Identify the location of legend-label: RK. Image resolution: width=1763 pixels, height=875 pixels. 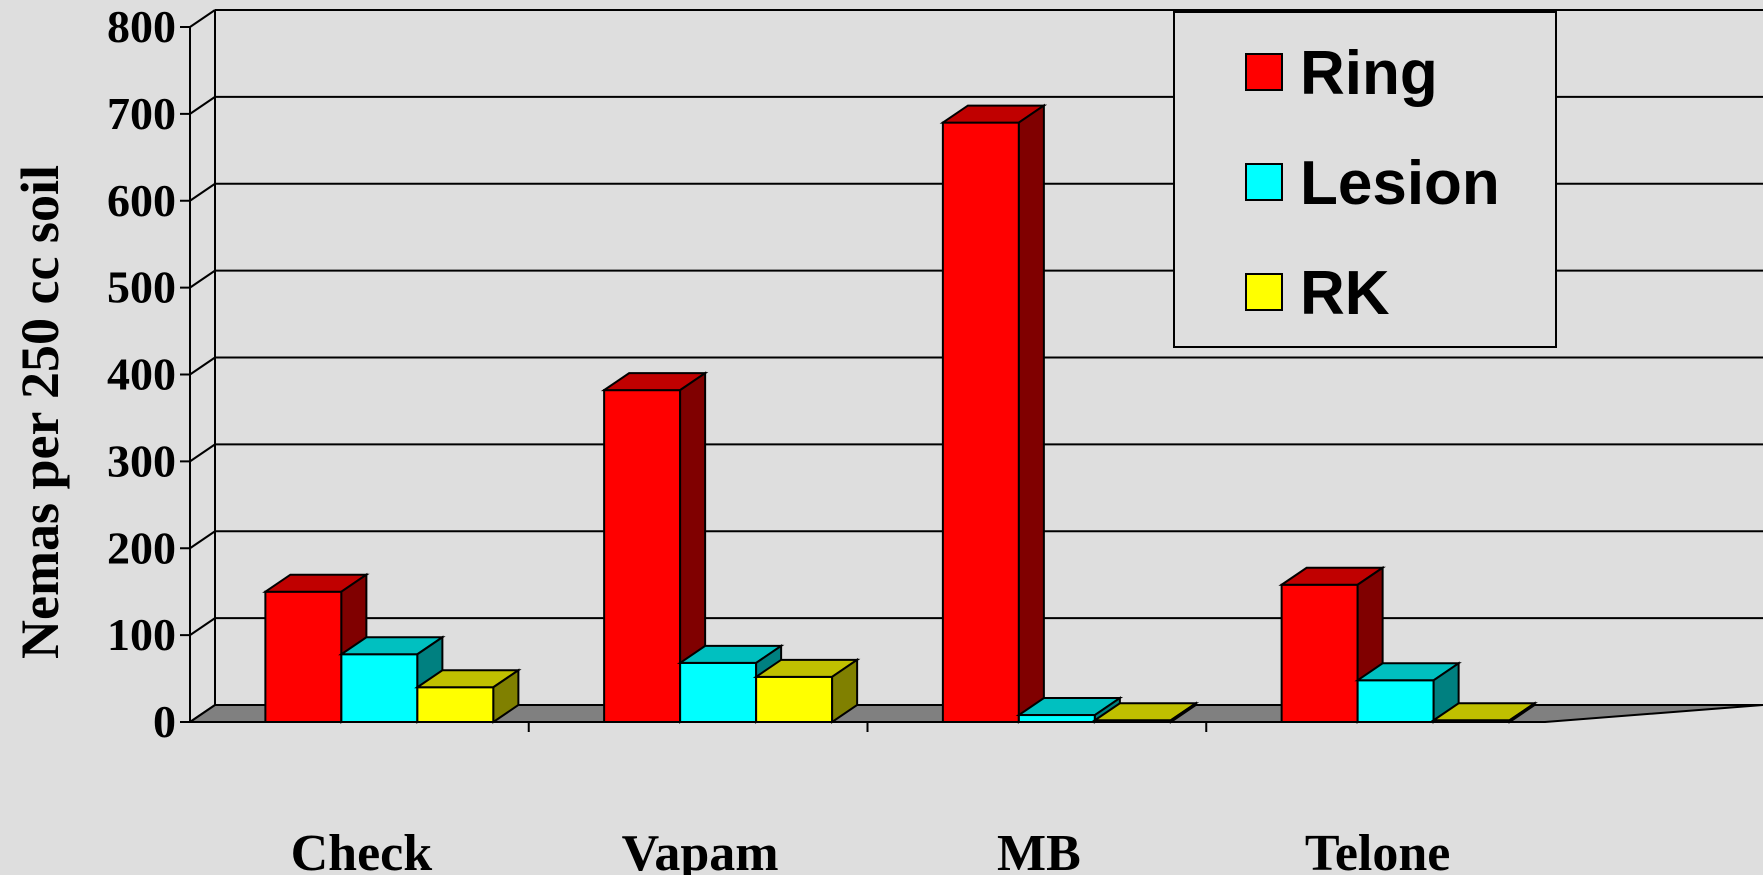
(1345, 293).